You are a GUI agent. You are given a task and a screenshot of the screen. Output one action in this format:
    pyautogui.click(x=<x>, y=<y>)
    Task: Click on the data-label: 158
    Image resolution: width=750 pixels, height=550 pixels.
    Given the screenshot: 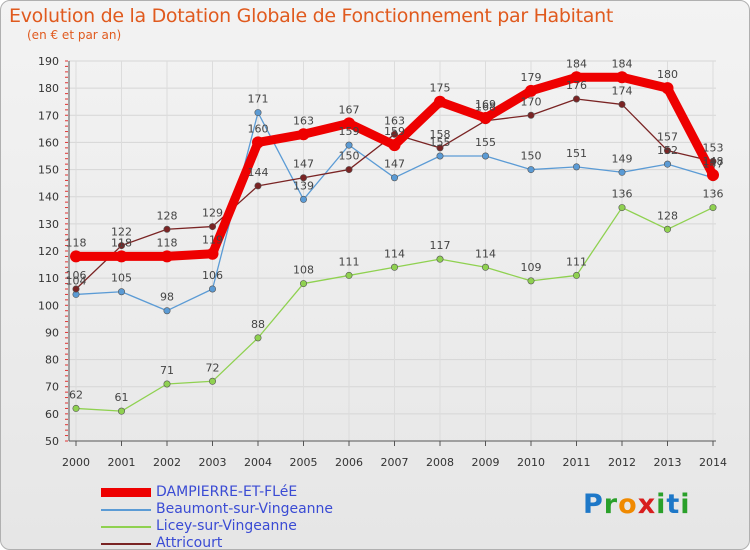 What is the action you would take?
    pyautogui.click(x=440, y=134)
    